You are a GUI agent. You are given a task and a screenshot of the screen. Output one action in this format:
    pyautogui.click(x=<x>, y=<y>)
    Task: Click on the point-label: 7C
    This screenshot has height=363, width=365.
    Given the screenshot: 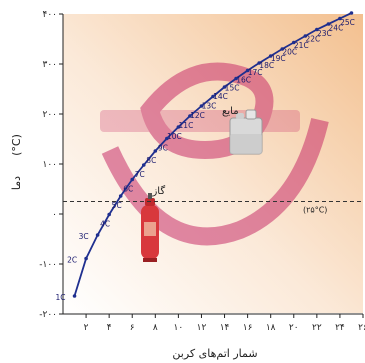 What is the action you would take?
    pyautogui.click(x=140, y=174)
    